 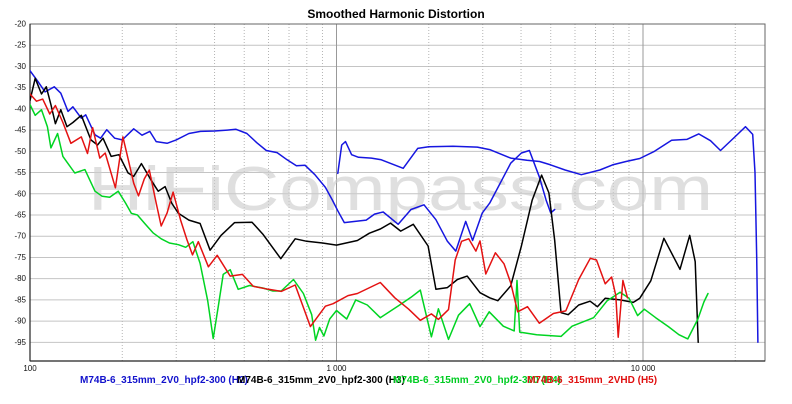 I want to click on y-tick-label: -45, so click(x=20, y=130).